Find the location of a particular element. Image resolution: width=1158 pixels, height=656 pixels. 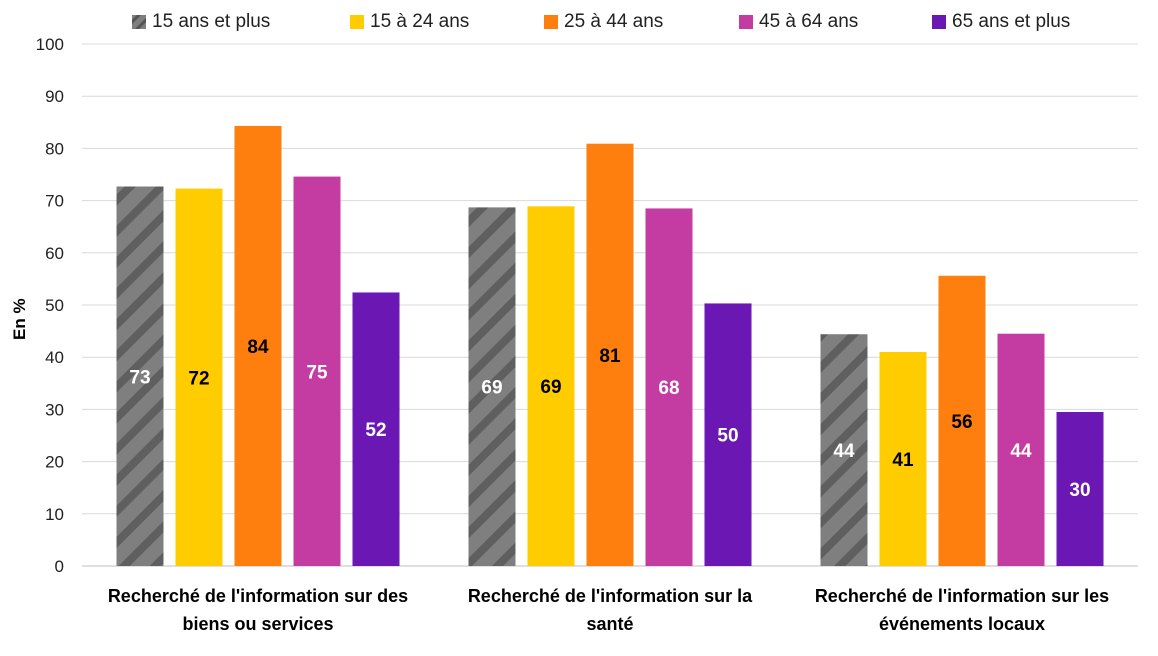

y-tick-label: 90 is located at coordinates (54, 96).